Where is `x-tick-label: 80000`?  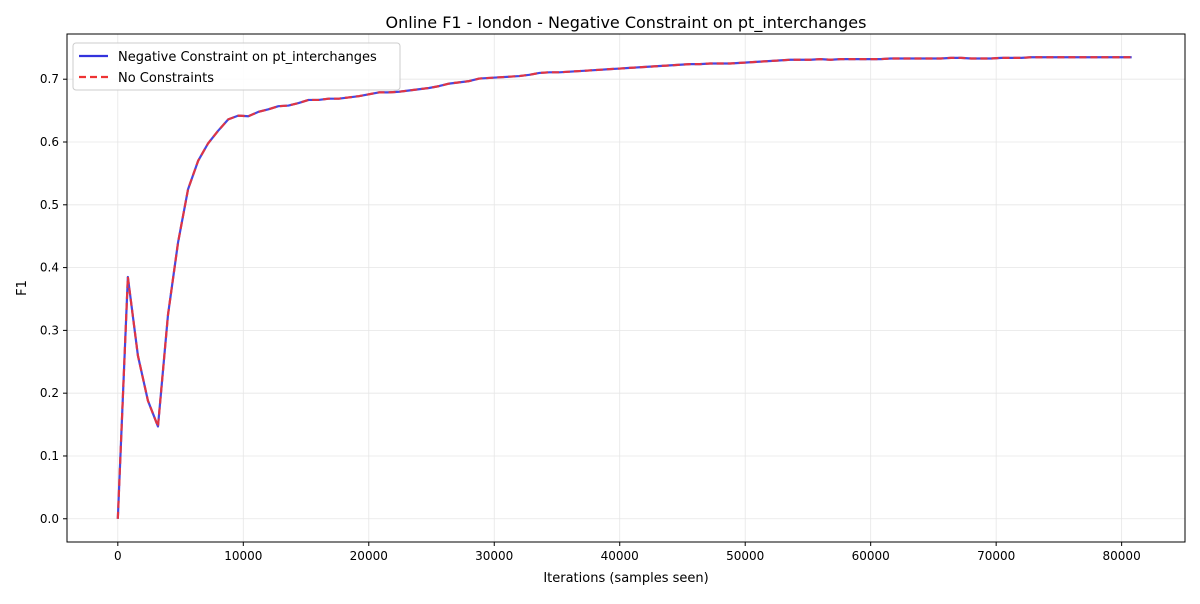
x-tick-label: 80000 is located at coordinates (1122, 556).